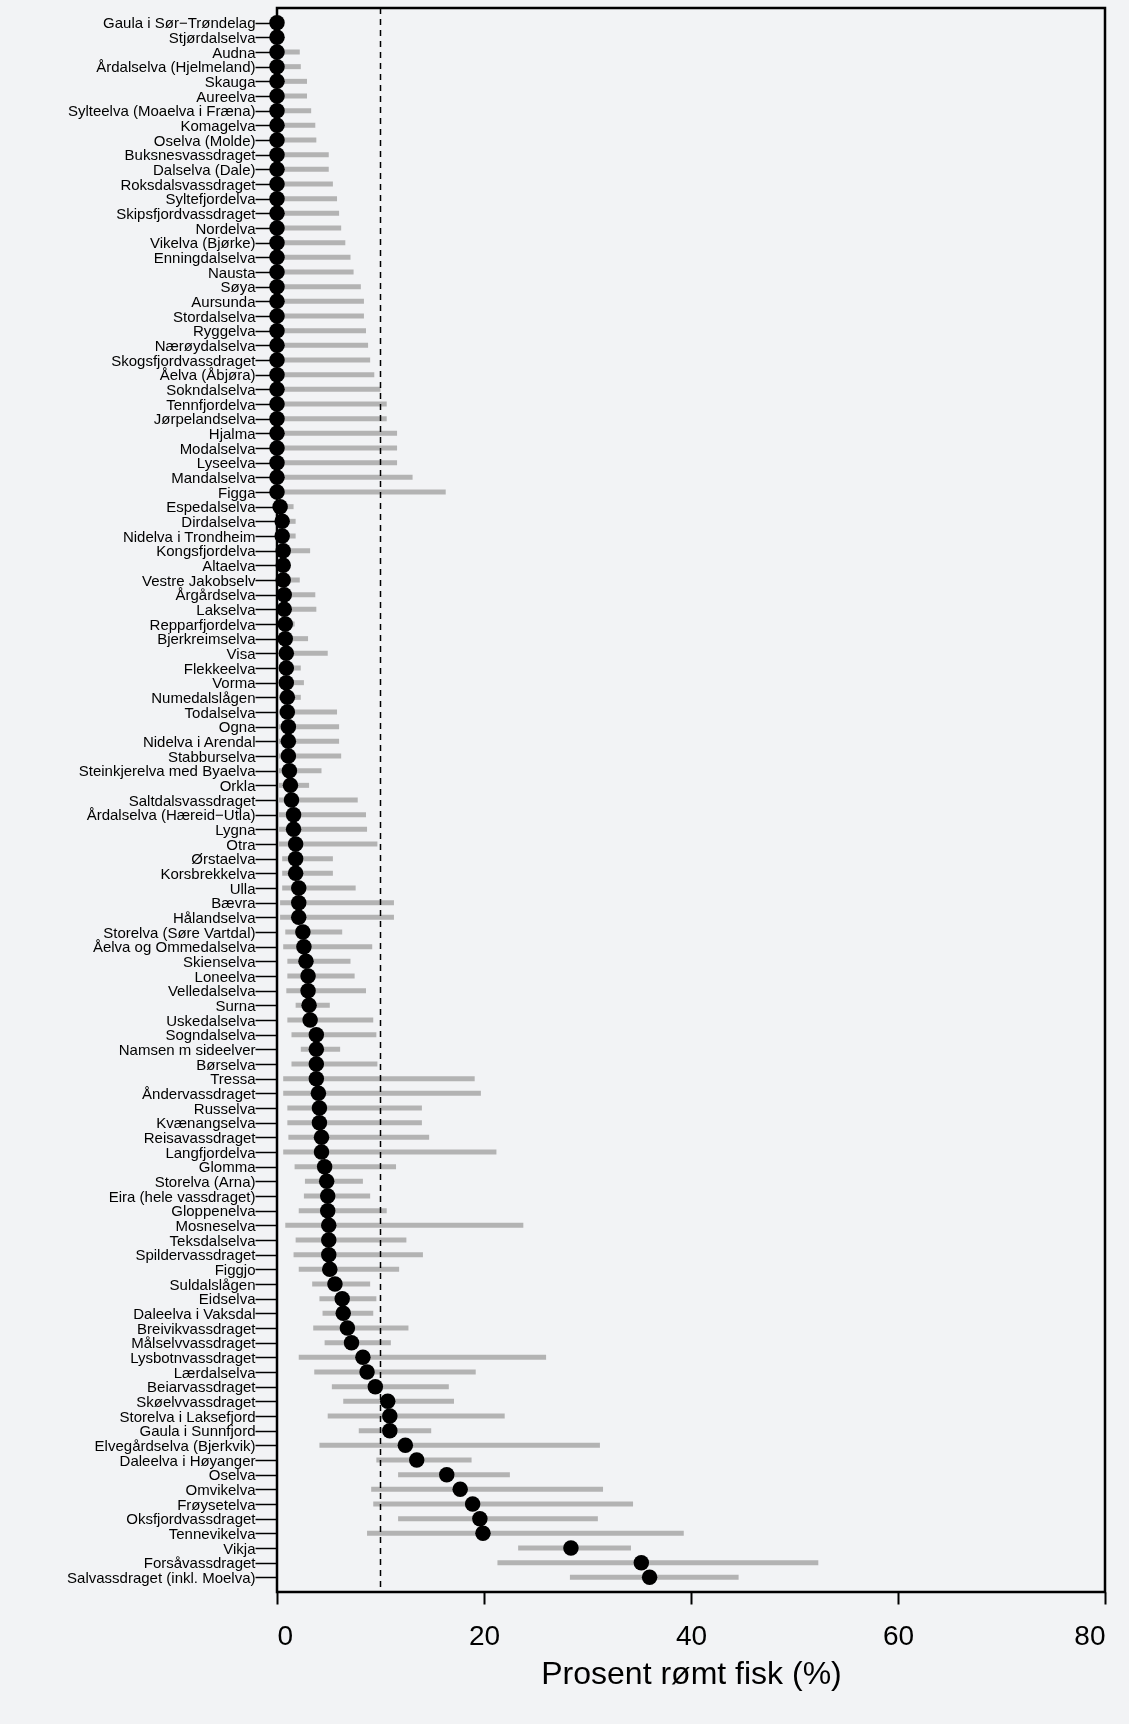 The image size is (1129, 1724). Describe the element at coordinates (203, 624) in the screenshot. I see `y-tick-label: Repparfjordelva` at that location.